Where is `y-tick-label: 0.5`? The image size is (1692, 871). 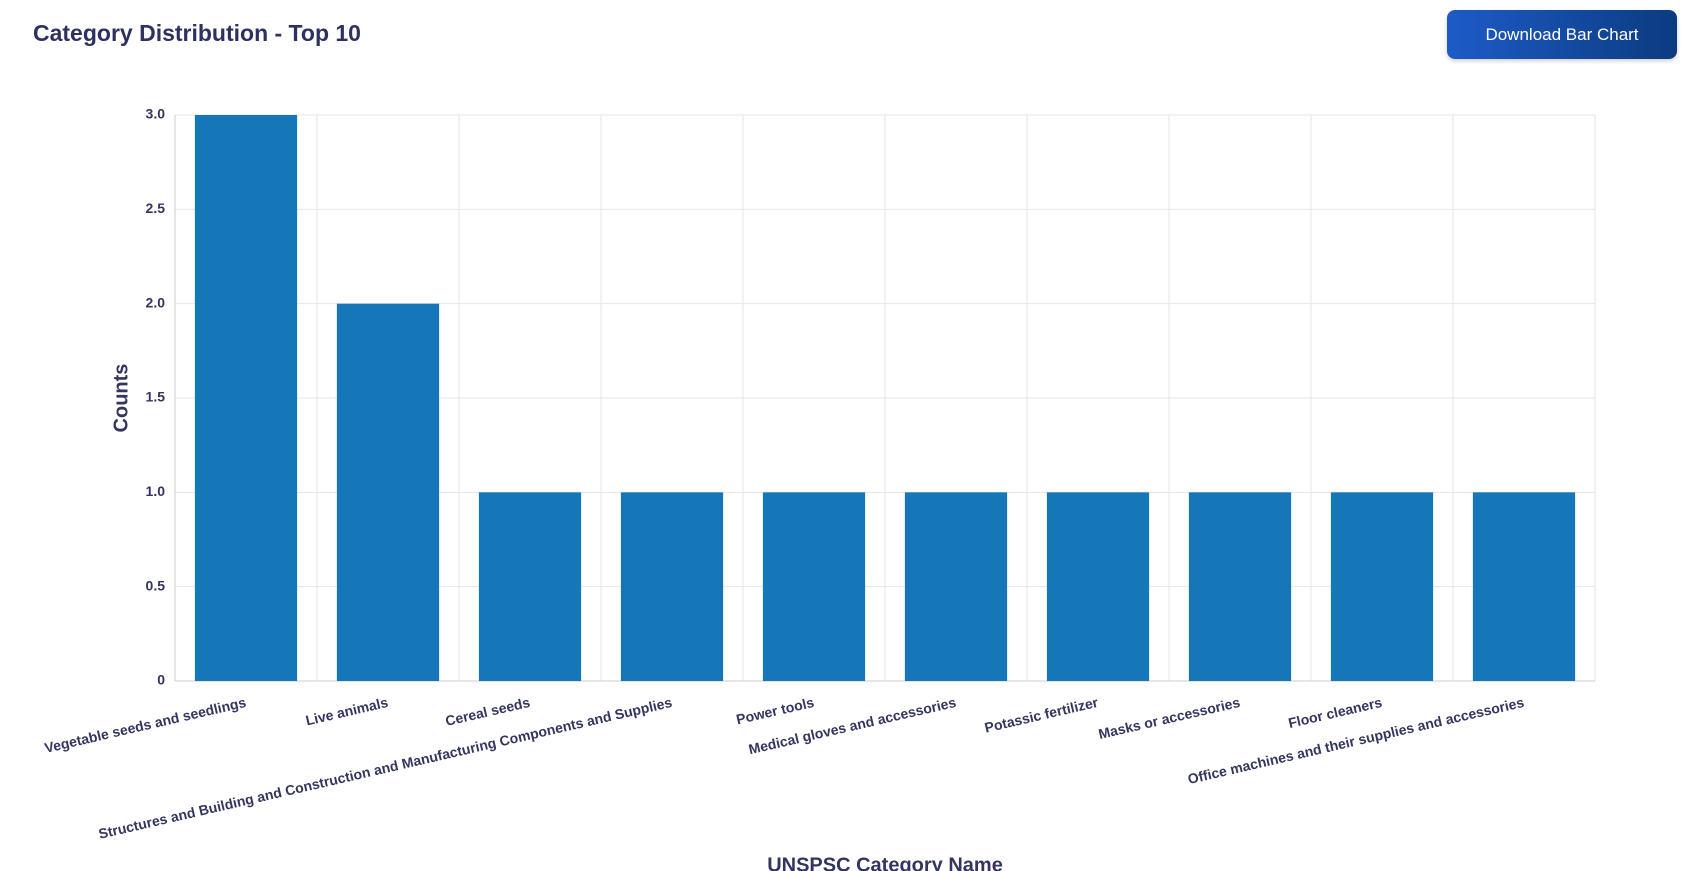
y-tick-label: 0.5 is located at coordinates (156, 585).